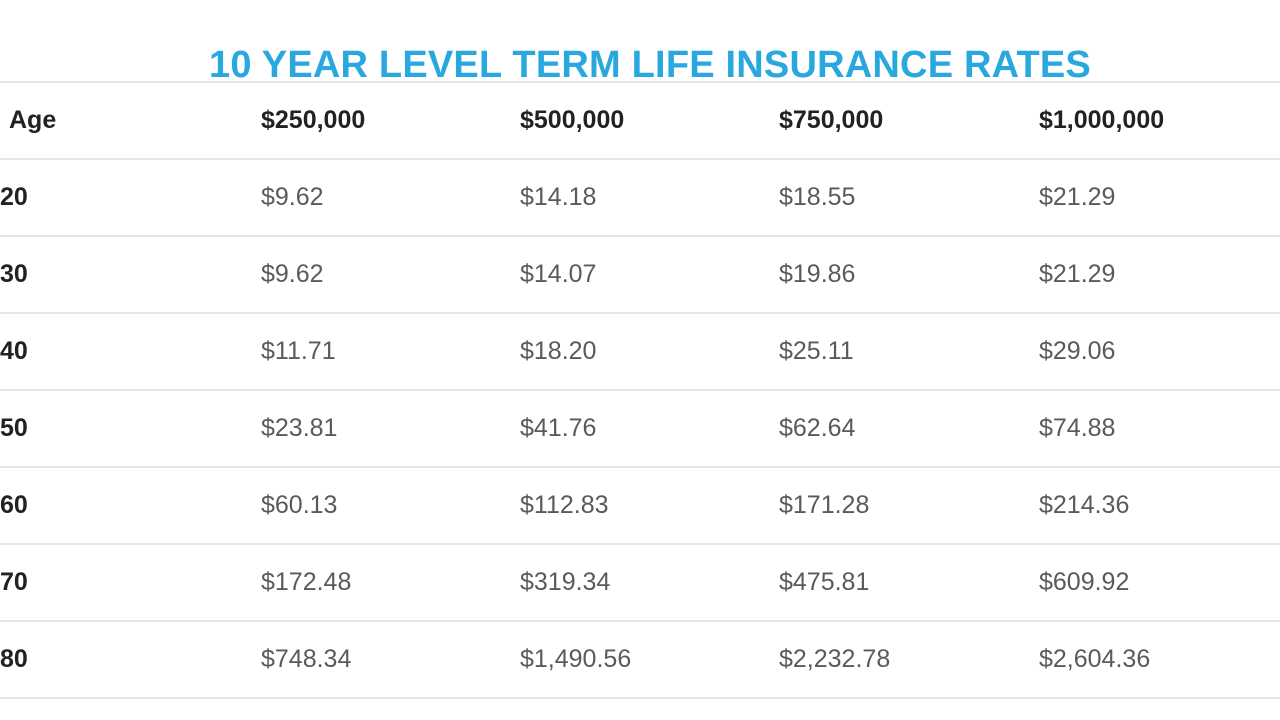 The image size is (1280, 720). What do you see at coordinates (1084, 582) in the screenshot?
I see `rate-cell: $609.92` at bounding box center [1084, 582].